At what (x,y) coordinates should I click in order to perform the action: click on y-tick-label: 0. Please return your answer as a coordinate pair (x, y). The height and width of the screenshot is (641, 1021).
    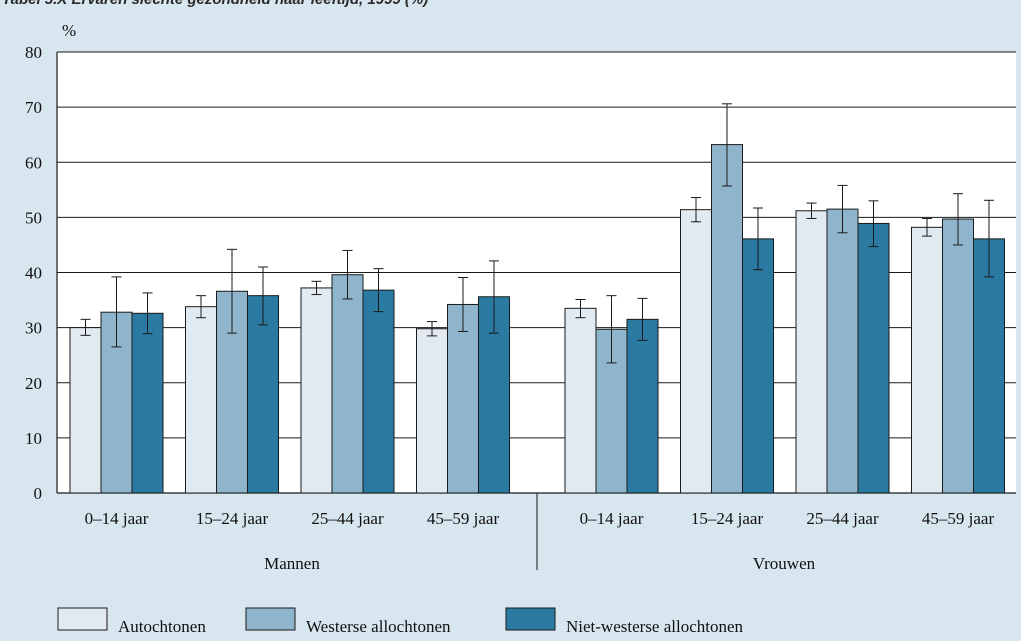
    Looking at the image, I should click on (38, 493).